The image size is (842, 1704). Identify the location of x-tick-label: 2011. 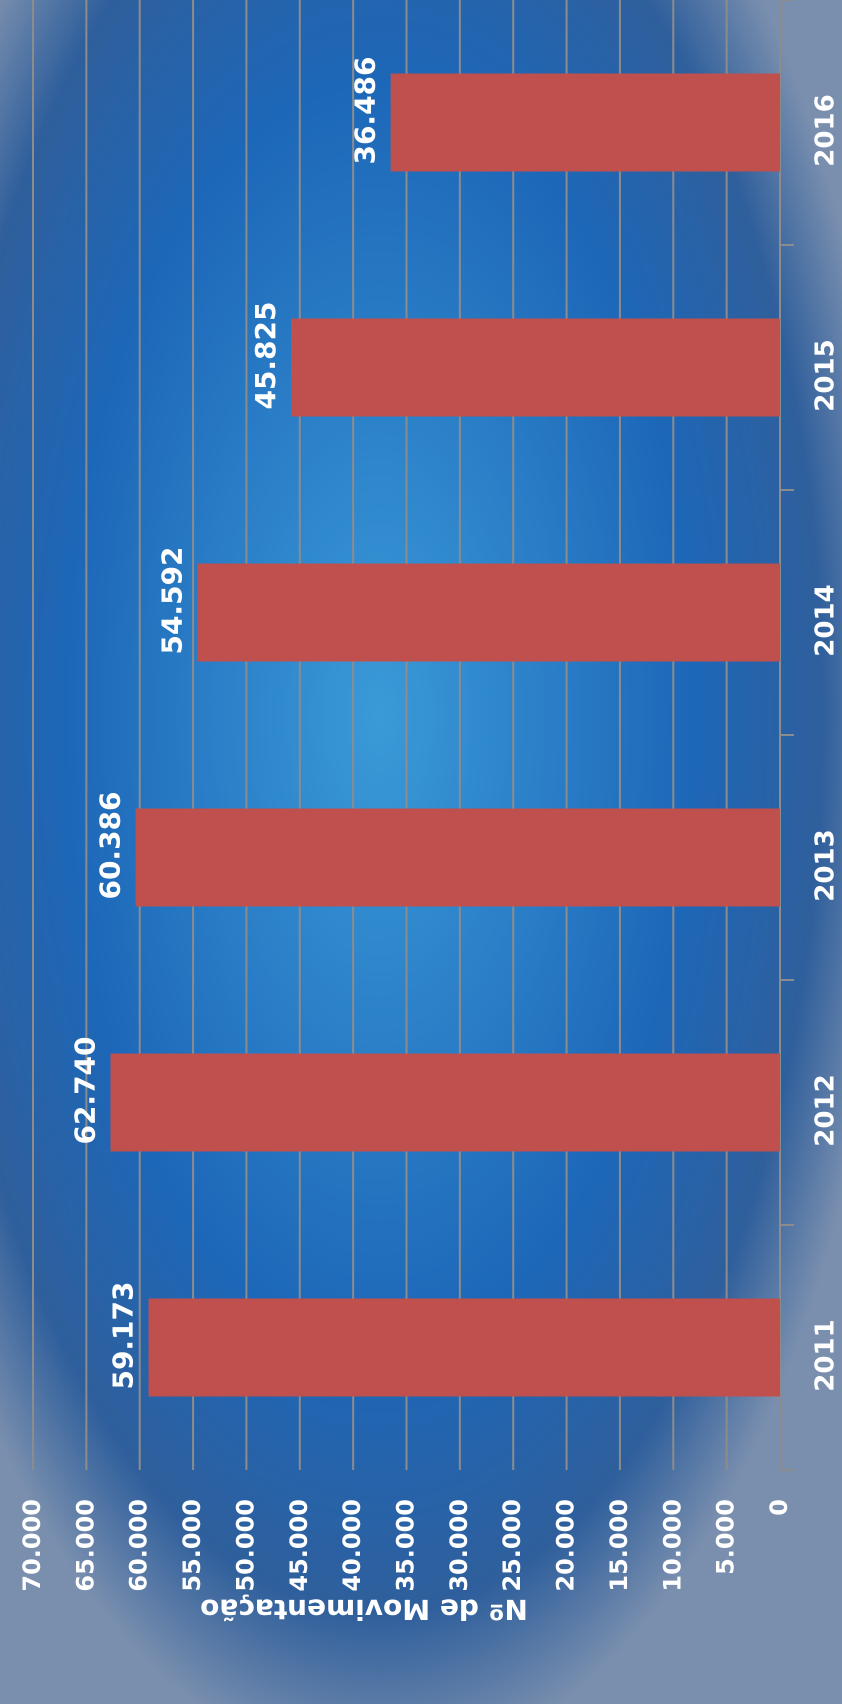
(826, 1355).